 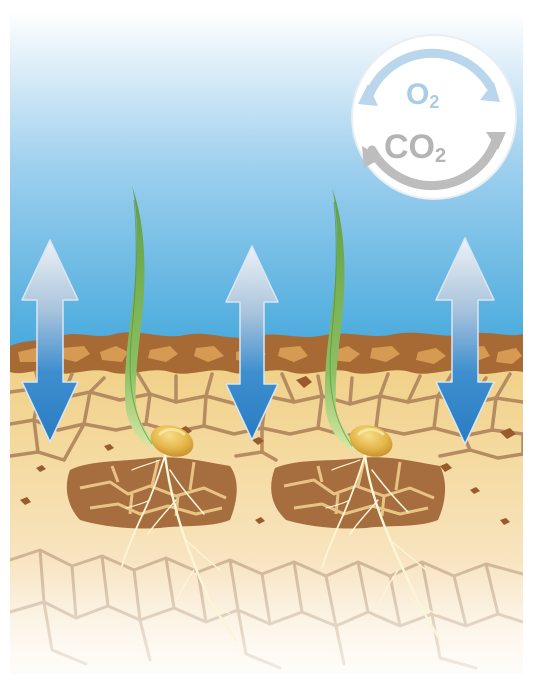 I want to click on right-seedling, so click(x=360, y=325).